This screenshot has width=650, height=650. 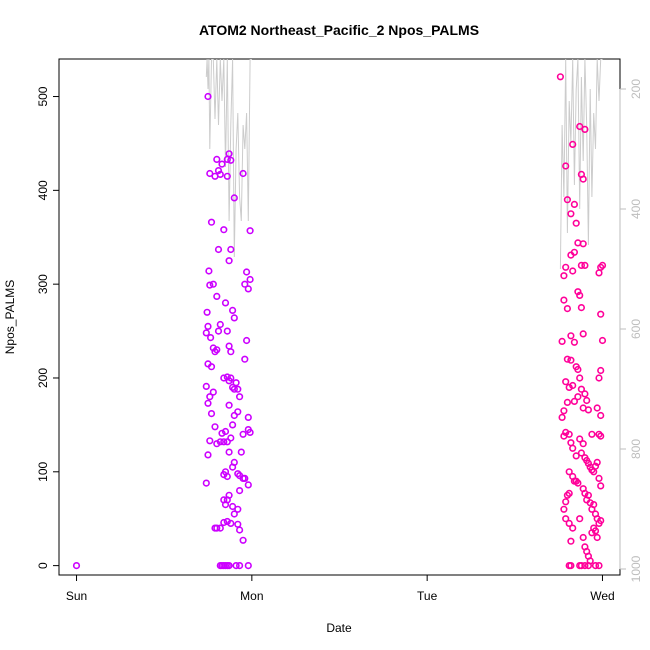 I want to click on x-tick-label: Mon, so click(x=251, y=596).